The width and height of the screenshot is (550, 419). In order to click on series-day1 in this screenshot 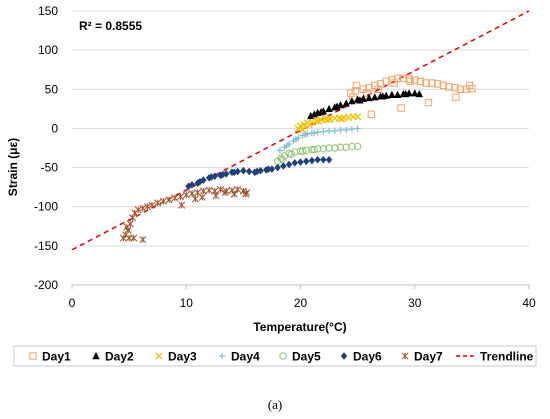, I will do `click(411, 96)`.